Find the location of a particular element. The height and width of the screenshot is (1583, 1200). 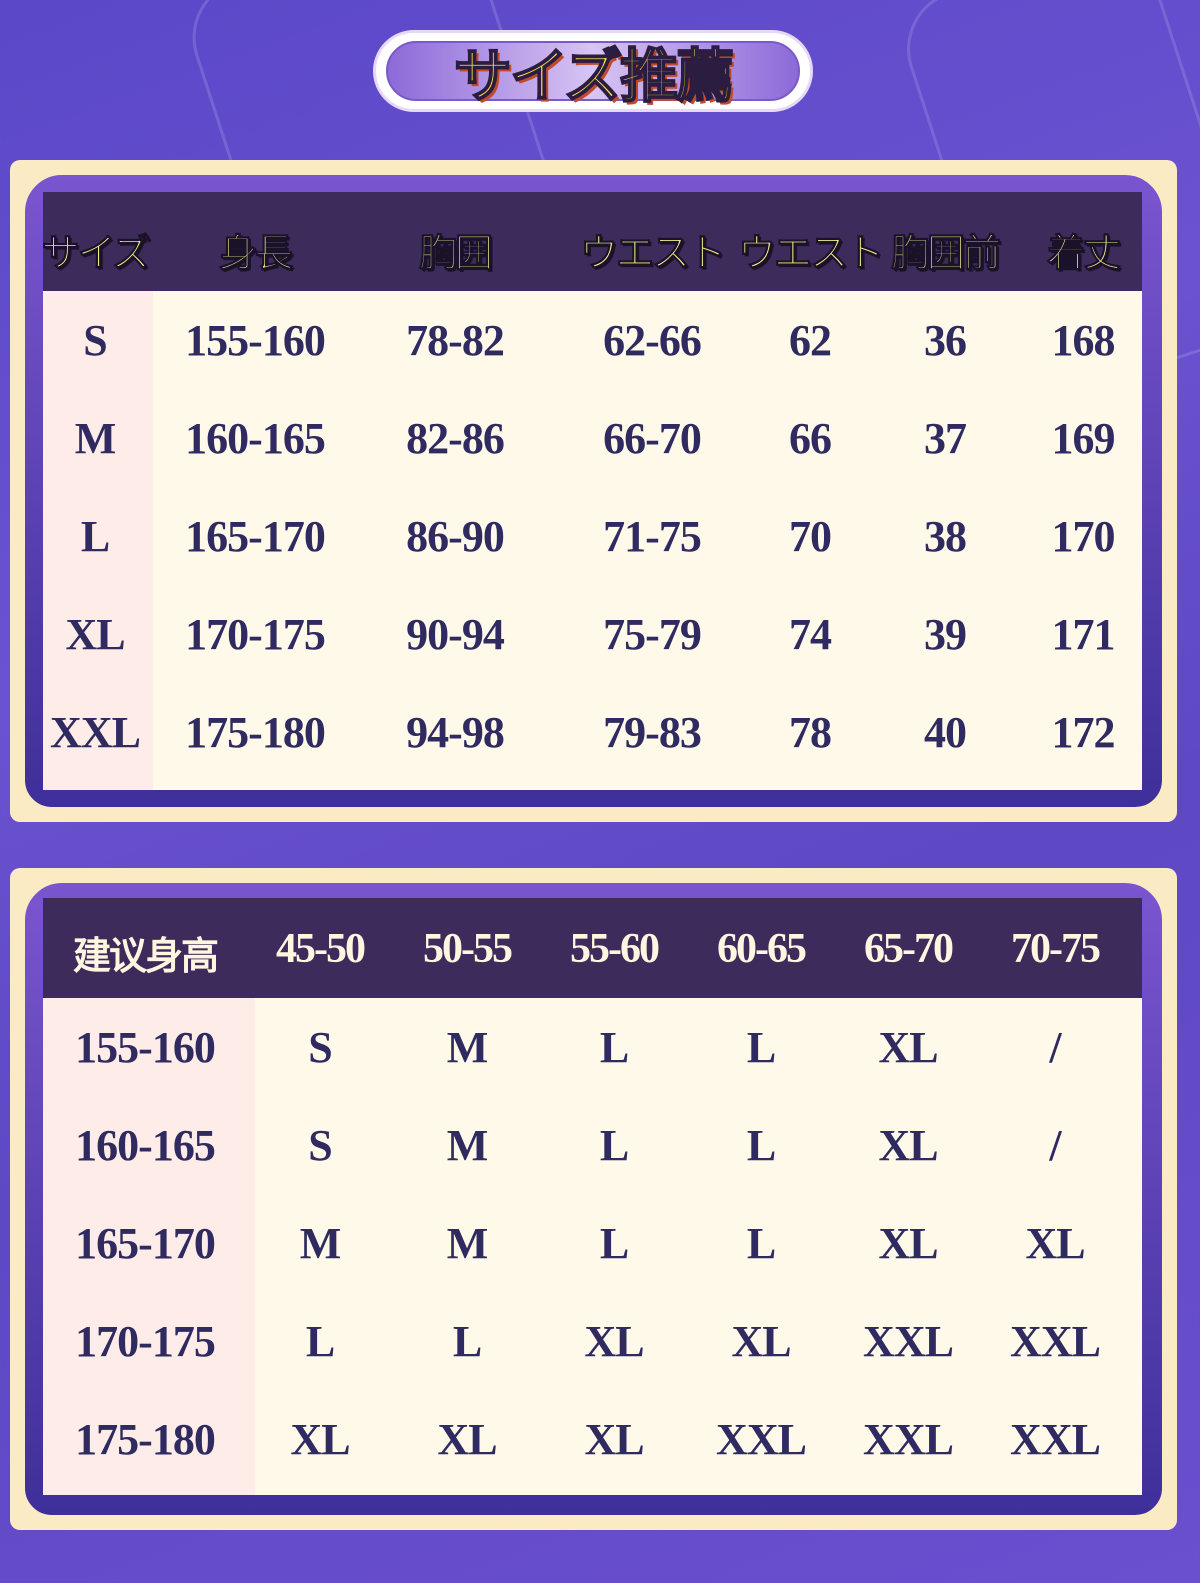

column-header: 胸囲前 is located at coordinates (945, 253).